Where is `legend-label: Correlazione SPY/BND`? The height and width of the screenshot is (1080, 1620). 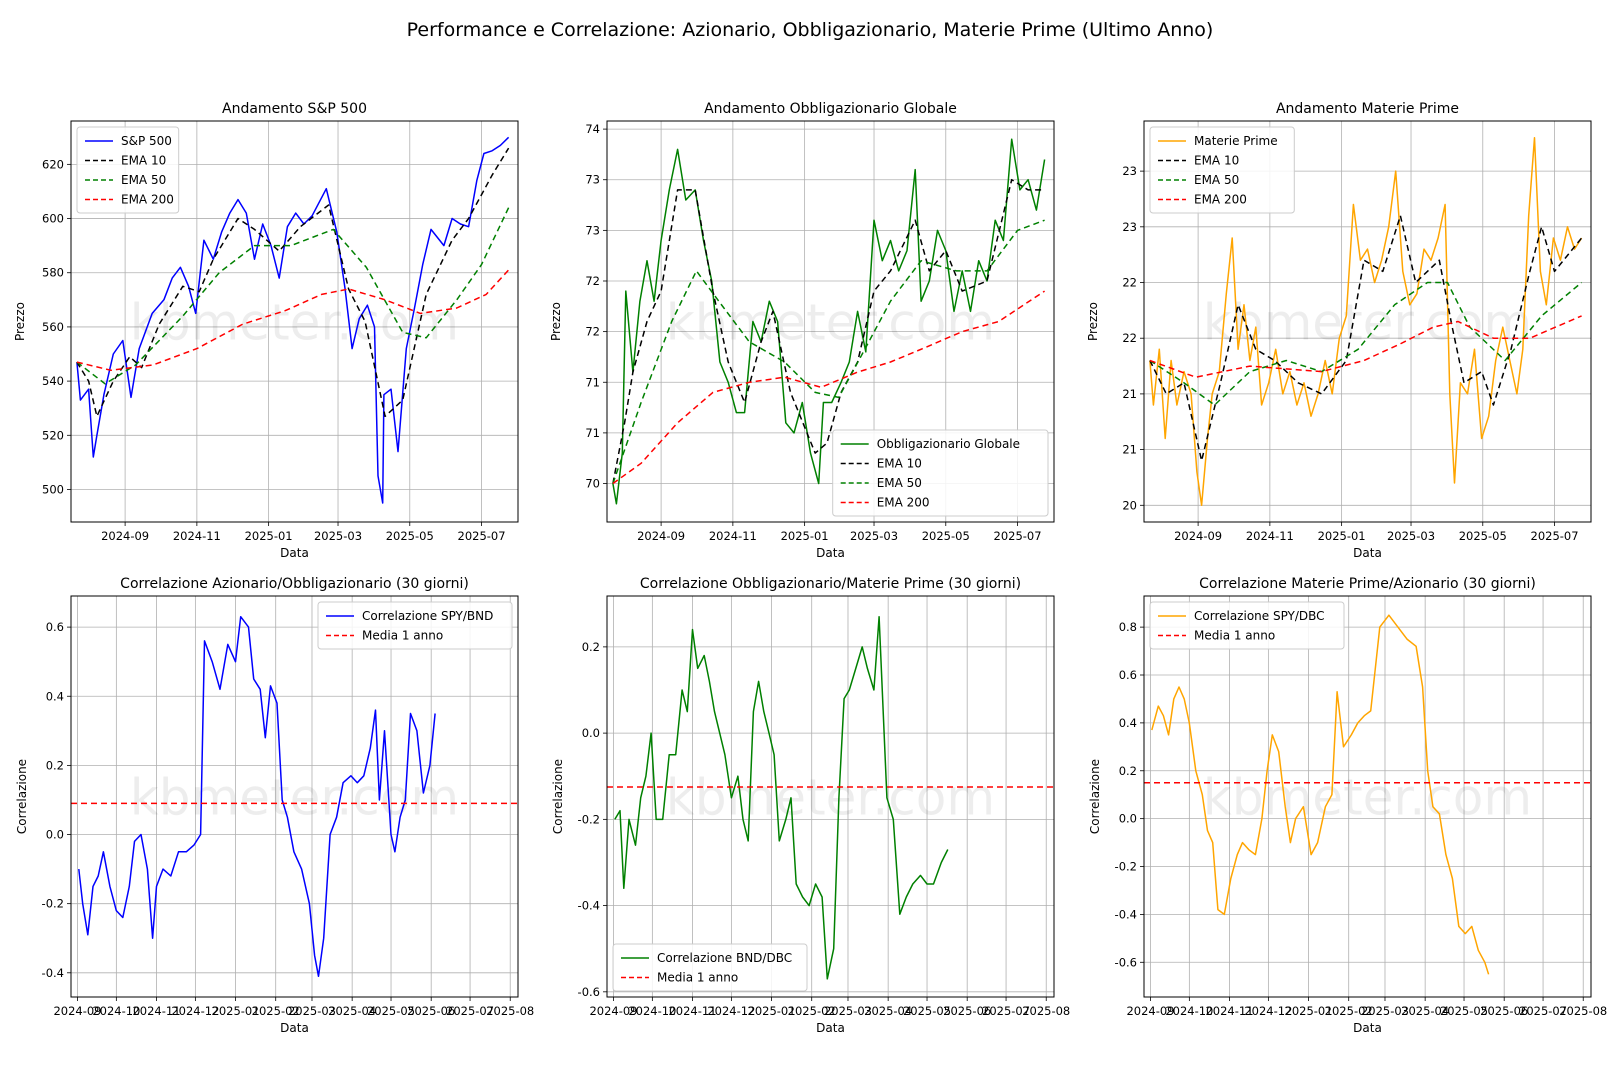 legend-label: Correlazione SPY/BND is located at coordinates (427, 616).